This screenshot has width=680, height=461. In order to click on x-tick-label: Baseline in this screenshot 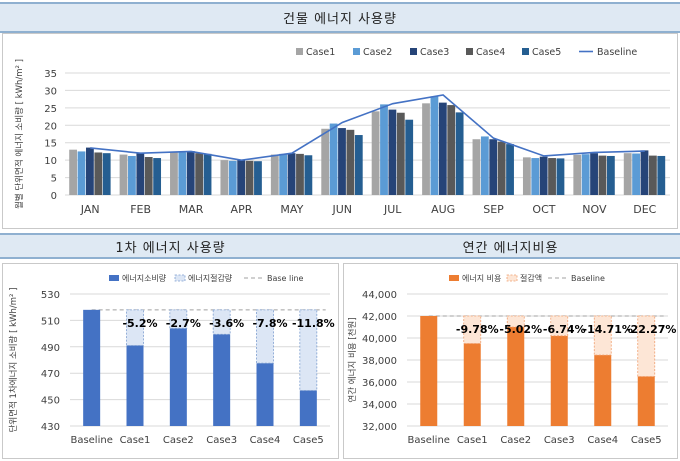, I will do `click(91, 440)`.